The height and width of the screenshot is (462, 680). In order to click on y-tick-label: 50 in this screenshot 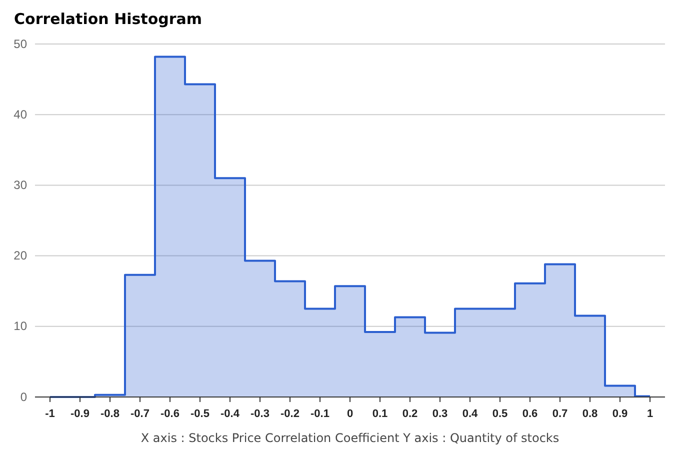, I will do `click(21, 43)`.